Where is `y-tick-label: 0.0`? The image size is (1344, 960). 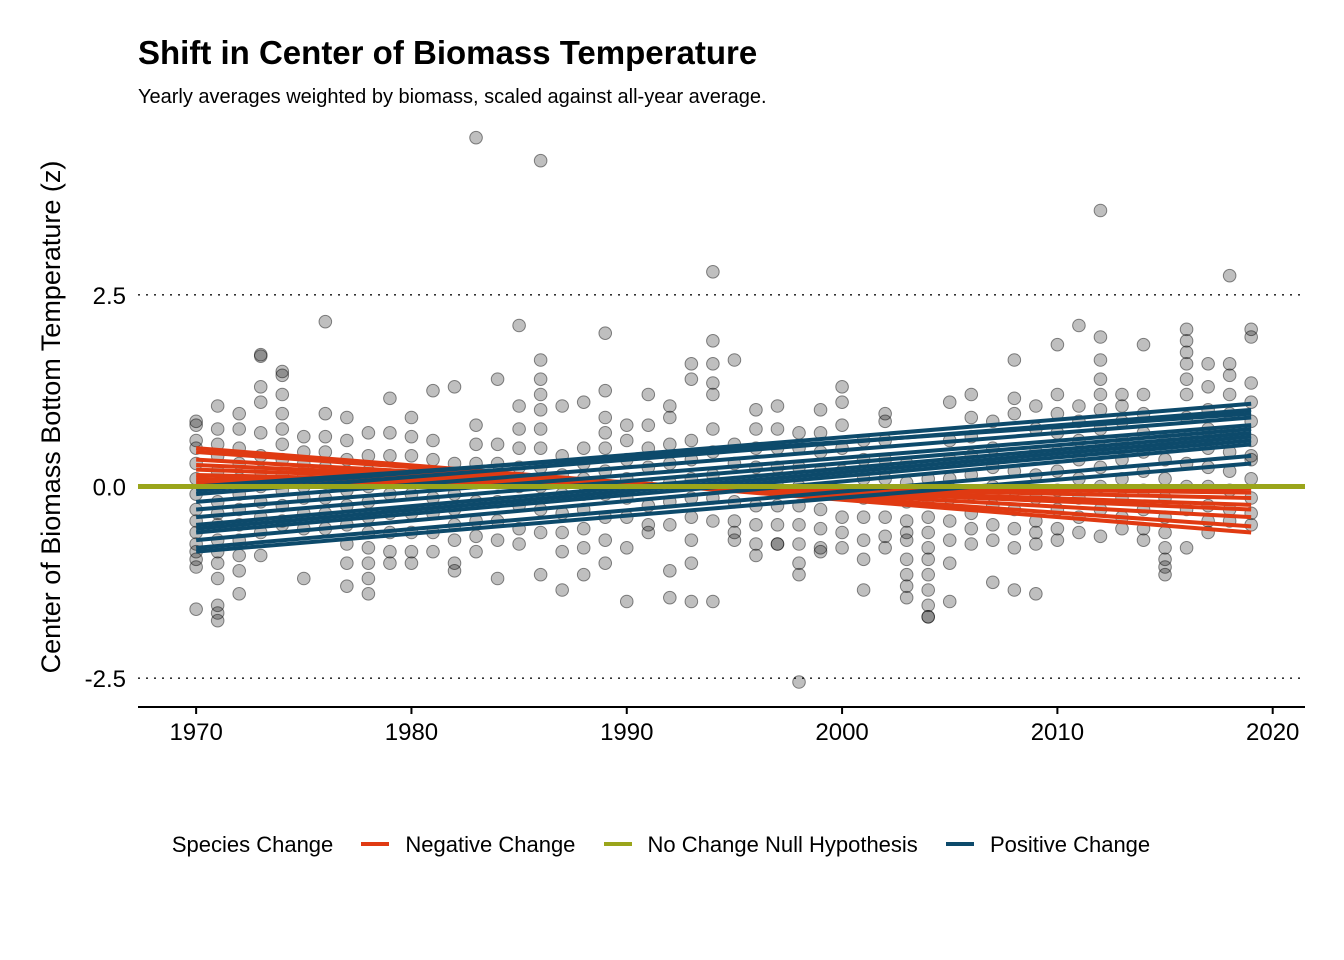 y-tick-label: 0.0 is located at coordinates (109, 488).